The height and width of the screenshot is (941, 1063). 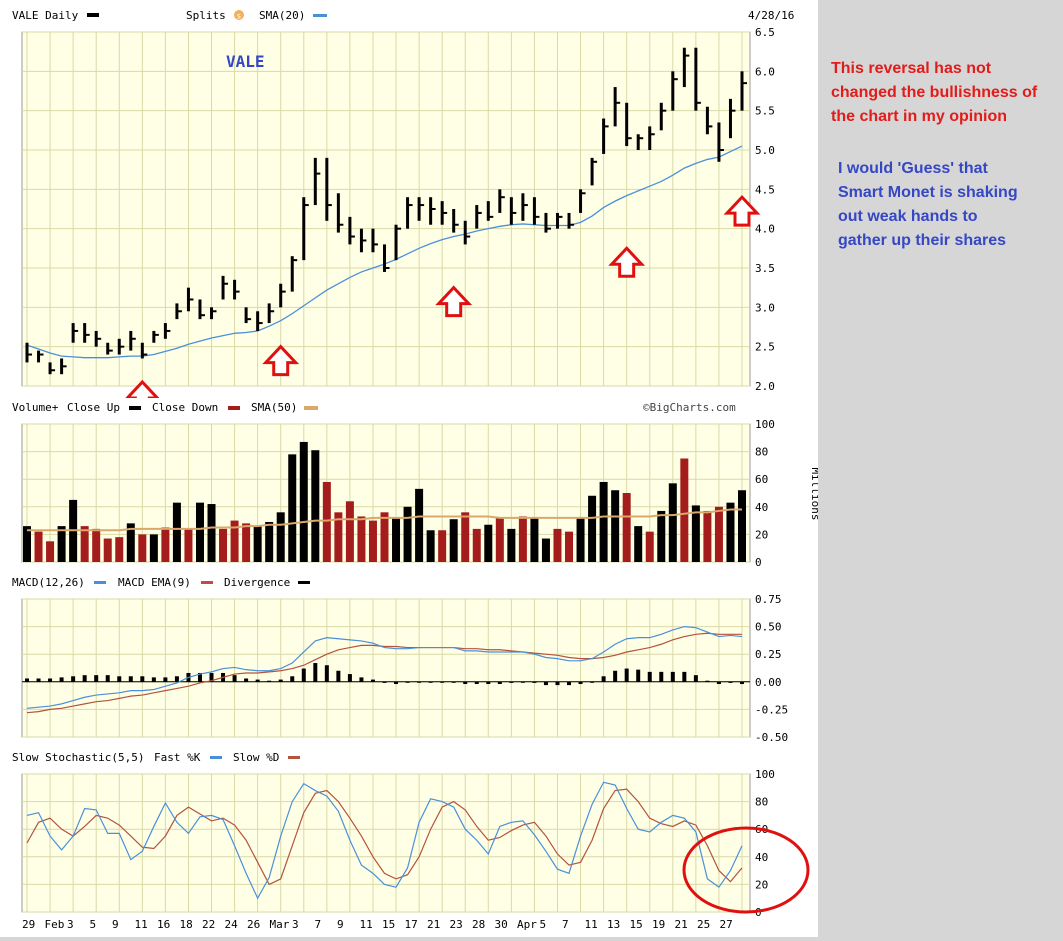 I want to click on divergence-swatch, so click(x=304, y=582).